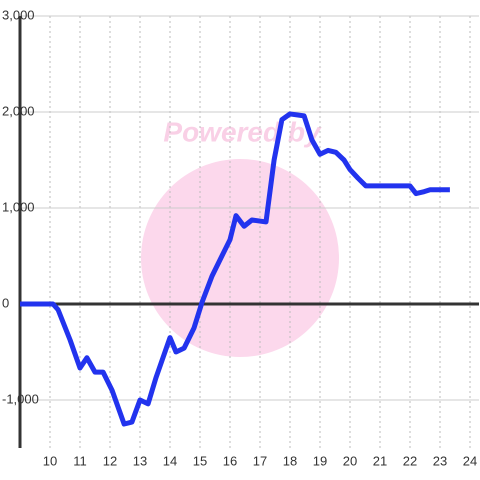 Image resolution: width=480 pixels, height=480 pixels. Describe the element at coordinates (18, 206) in the screenshot. I see `y-tick-label: 1,000` at that location.